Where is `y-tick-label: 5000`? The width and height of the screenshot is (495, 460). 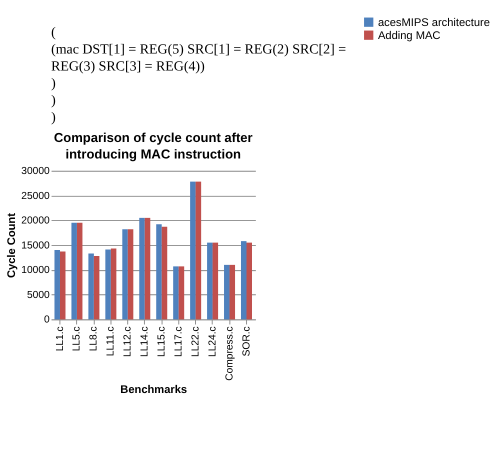
y-tick-label: 5000 is located at coordinates (38, 295).